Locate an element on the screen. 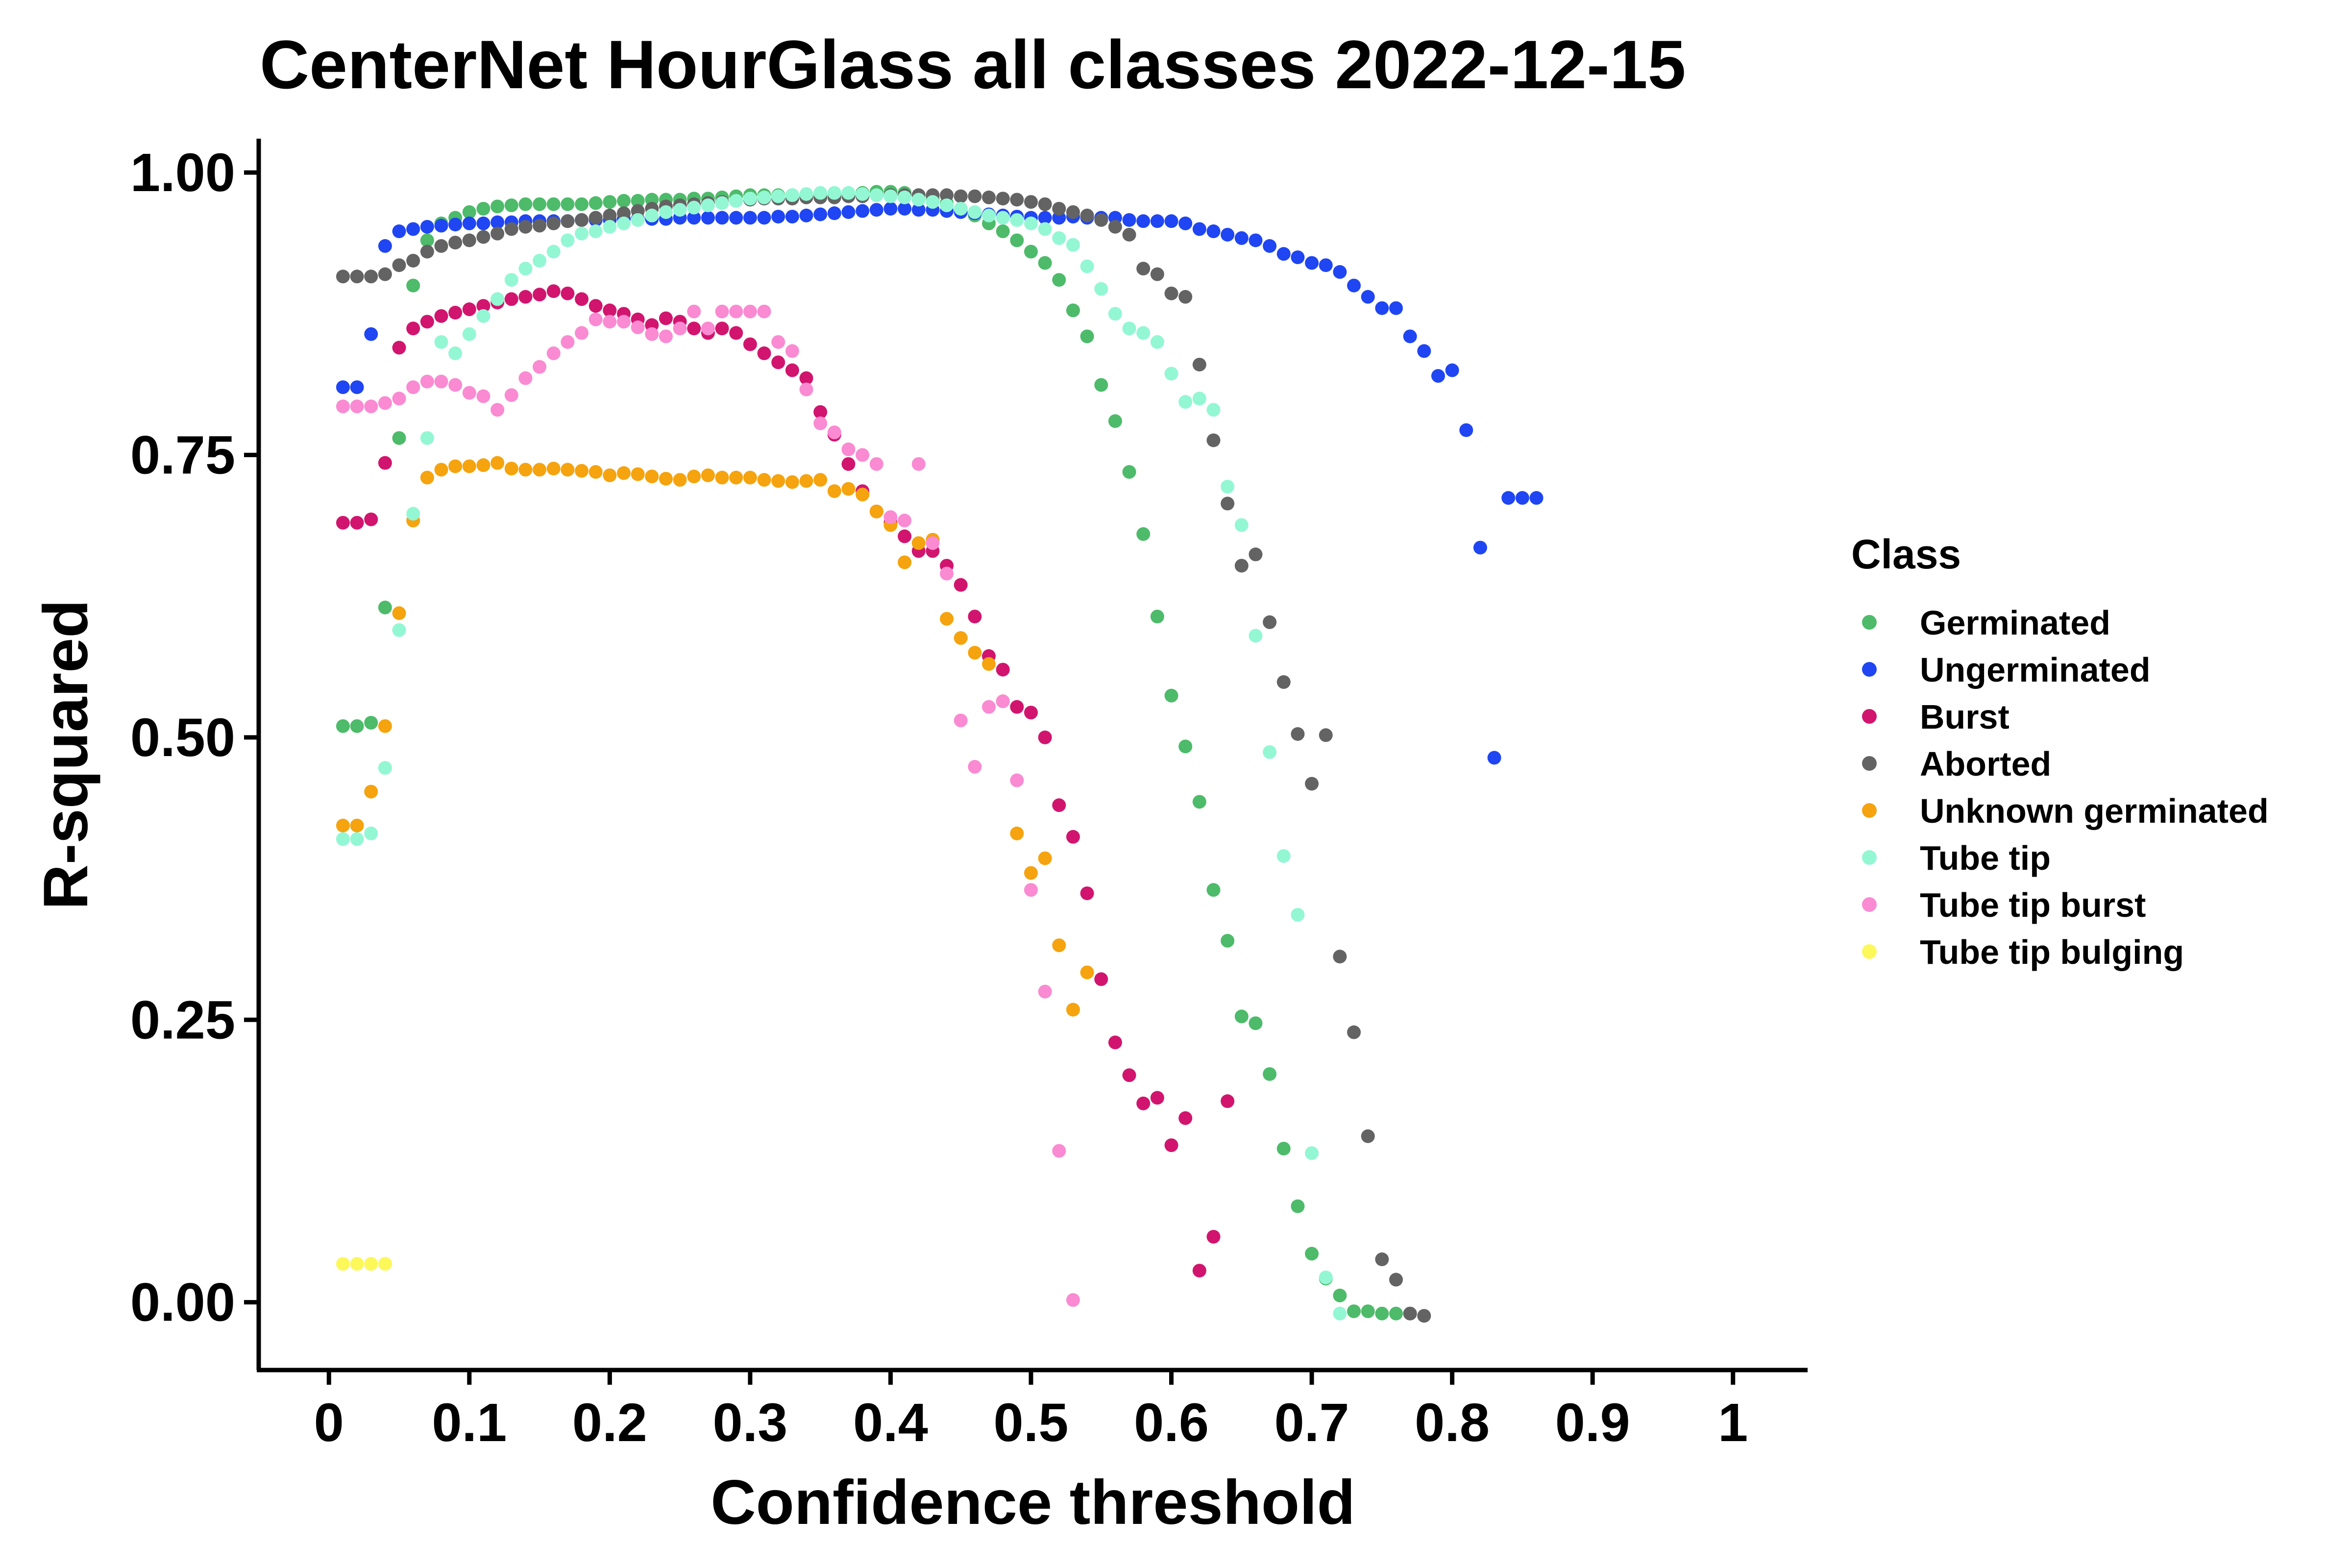  legend-item: Ungerminated is located at coordinates (2006, 670).